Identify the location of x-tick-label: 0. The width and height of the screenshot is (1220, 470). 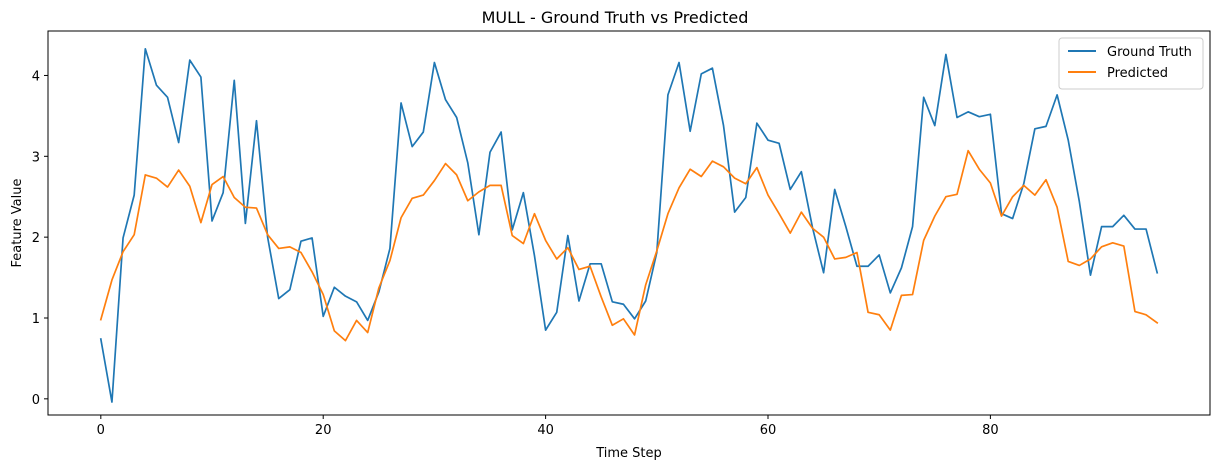
(101, 430).